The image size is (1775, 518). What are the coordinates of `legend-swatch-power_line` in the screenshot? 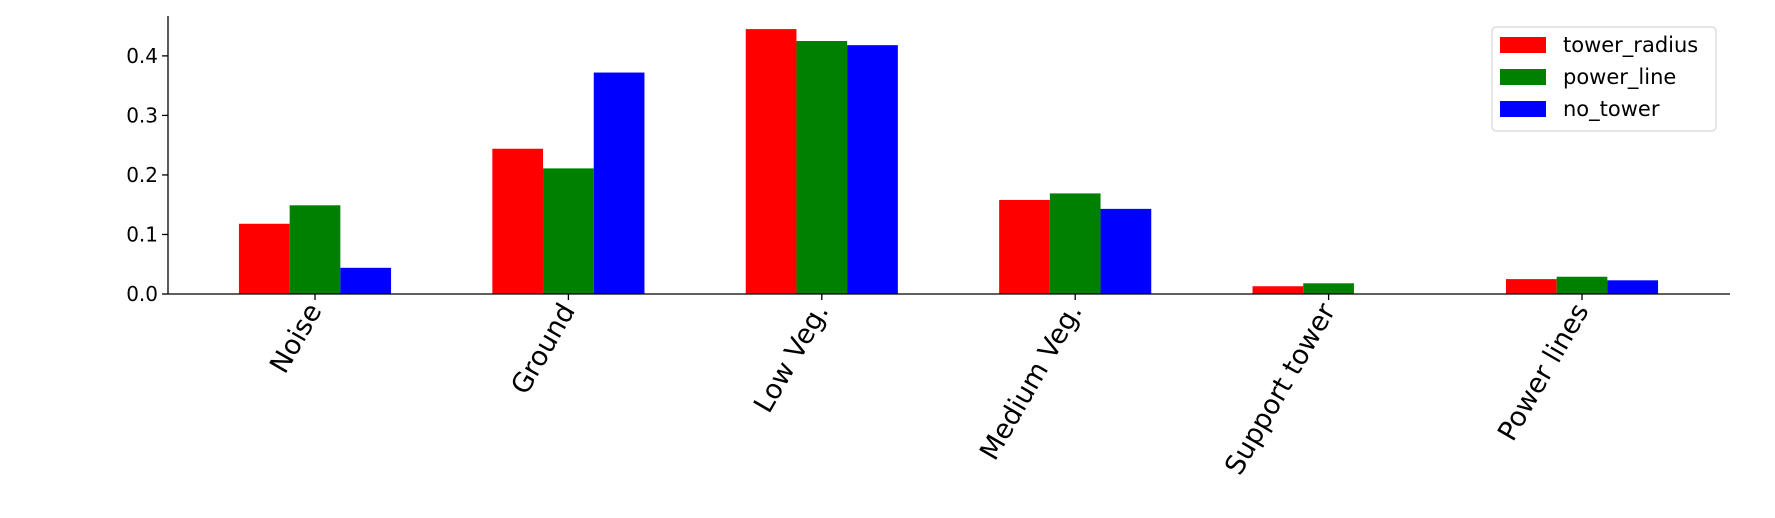 It's located at (1523, 77).